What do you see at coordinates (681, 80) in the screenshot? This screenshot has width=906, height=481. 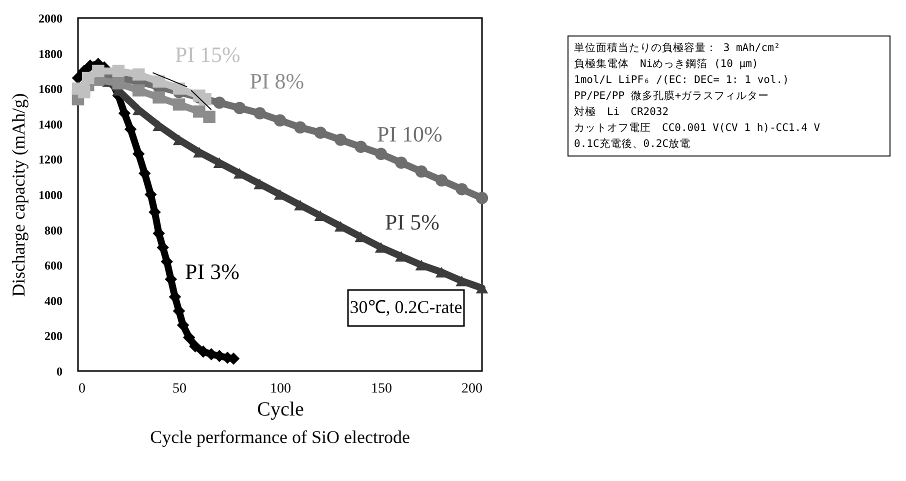 I see `text: 1mol/L LiPF₆ /(EC: DEC= 1: 1 vol.)` at bounding box center [681, 80].